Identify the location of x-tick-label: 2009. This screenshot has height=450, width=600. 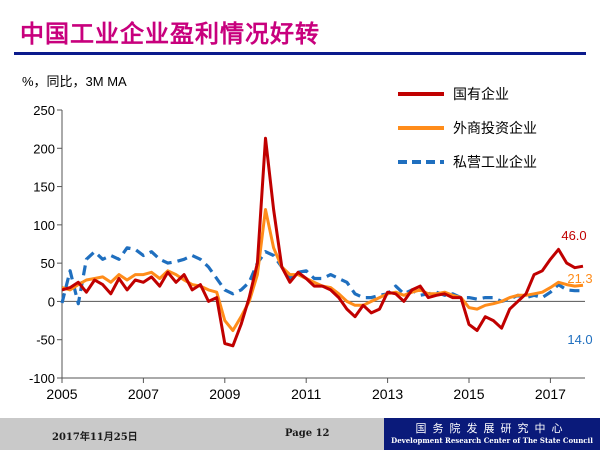
(224, 394).